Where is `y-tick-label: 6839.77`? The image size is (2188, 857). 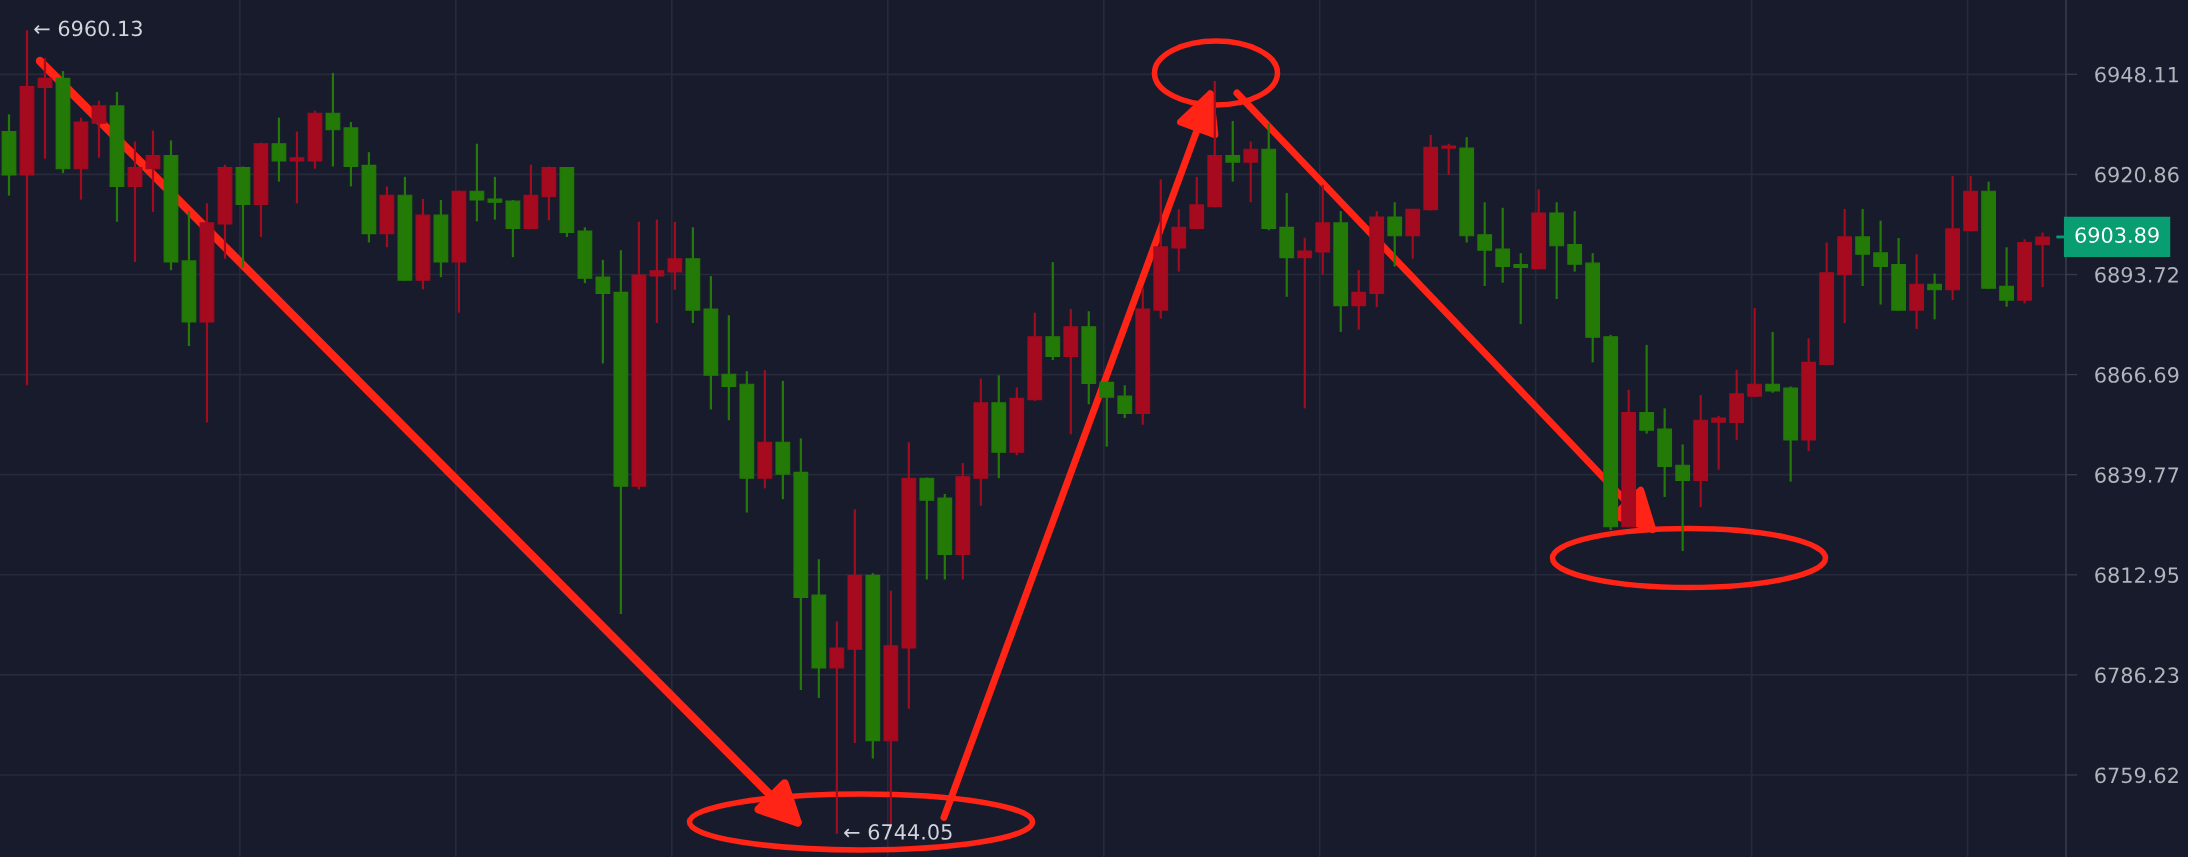 y-tick-label: 6839.77 is located at coordinates (2137, 475).